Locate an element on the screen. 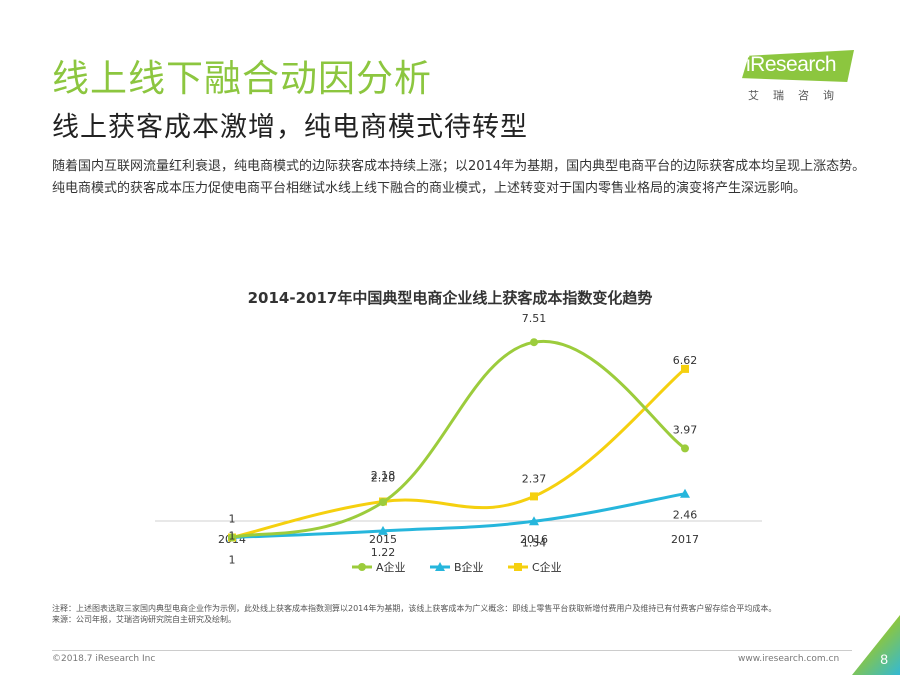 This screenshot has height=675, width=900. footer-url-link: www.iresearch.com.cn is located at coordinates (789, 659).